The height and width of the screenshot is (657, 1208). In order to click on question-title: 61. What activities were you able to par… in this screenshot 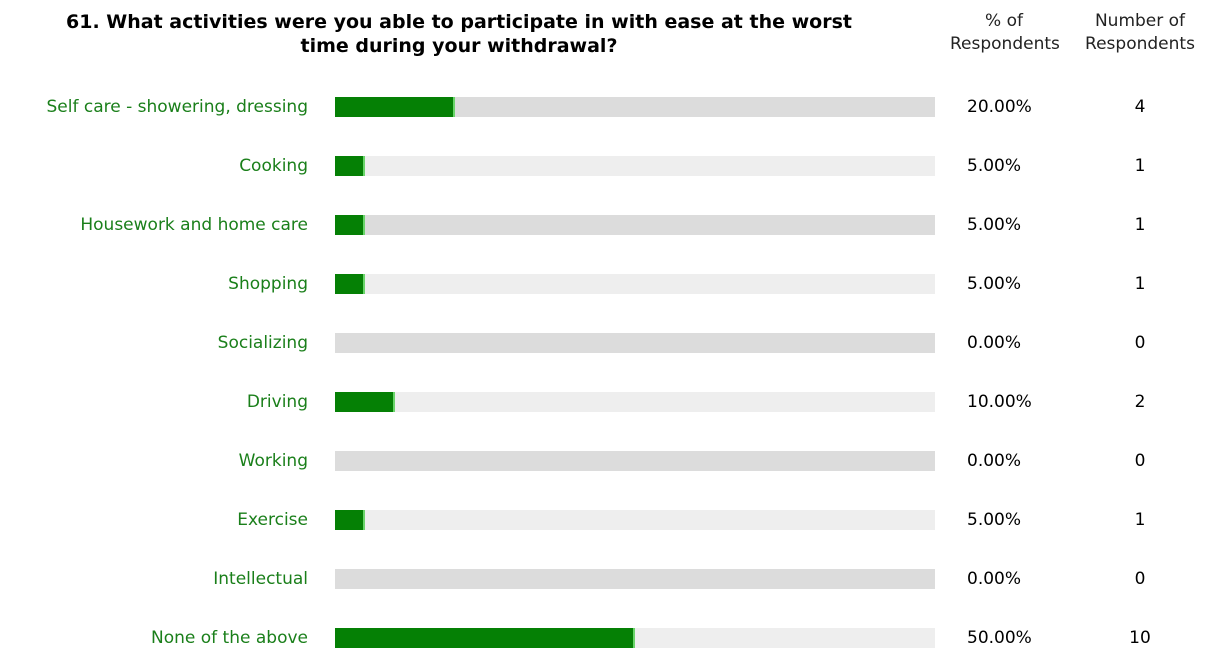, I will do `click(467, 34)`.